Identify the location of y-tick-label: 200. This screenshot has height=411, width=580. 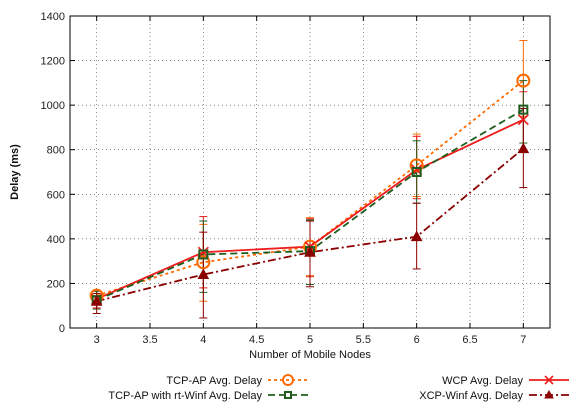
(56, 284).